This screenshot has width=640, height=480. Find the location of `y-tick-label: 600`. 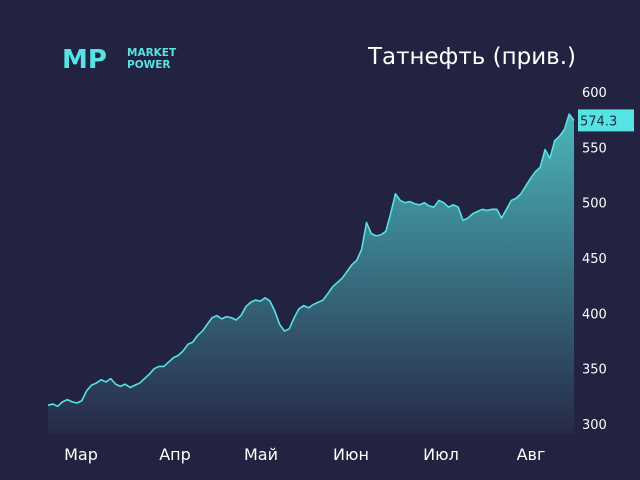

y-tick-label: 600 is located at coordinates (594, 93).